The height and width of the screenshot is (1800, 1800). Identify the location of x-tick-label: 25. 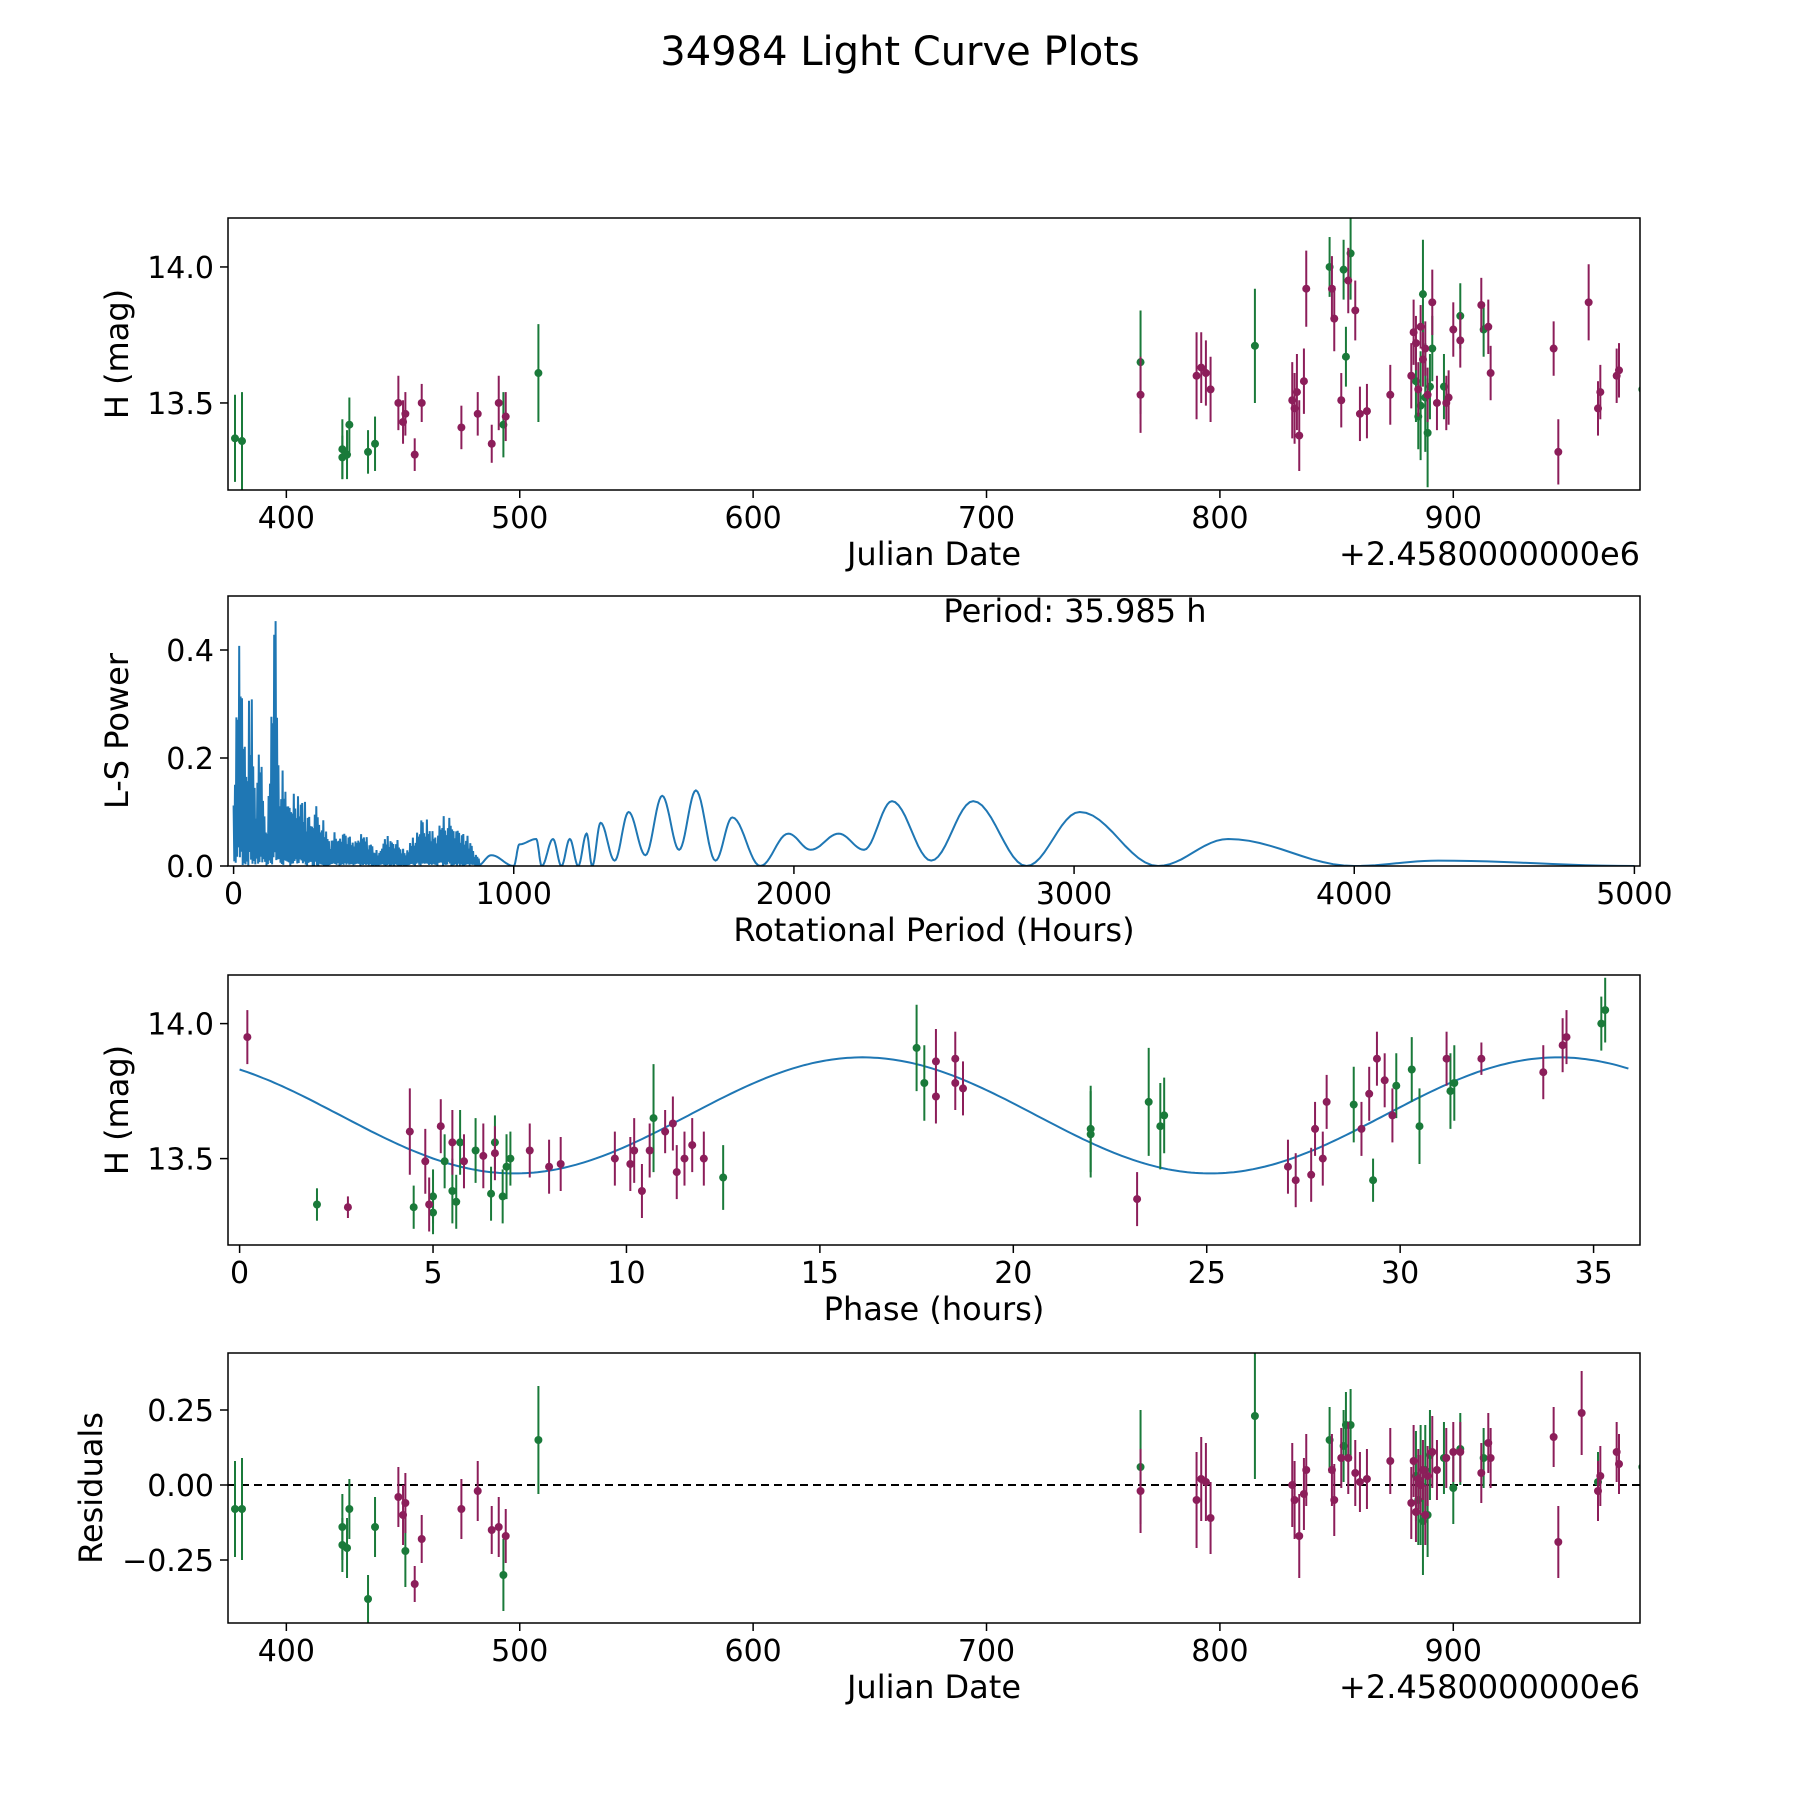
(1207, 1273).